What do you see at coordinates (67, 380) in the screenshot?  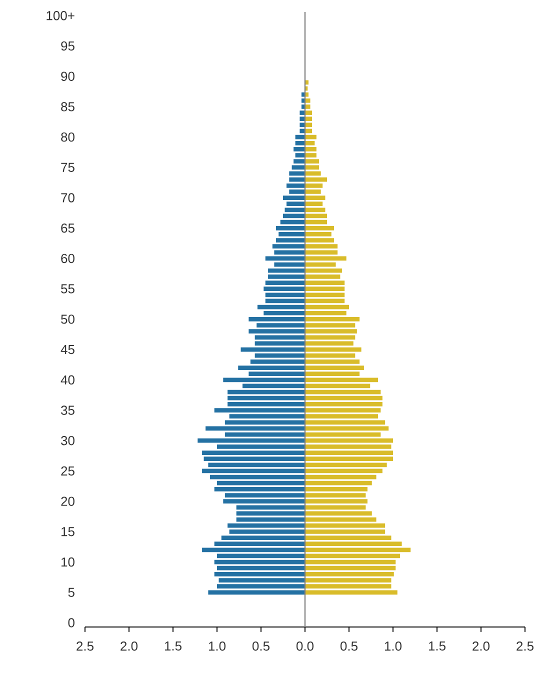 I see `y-tick-label: 40` at bounding box center [67, 380].